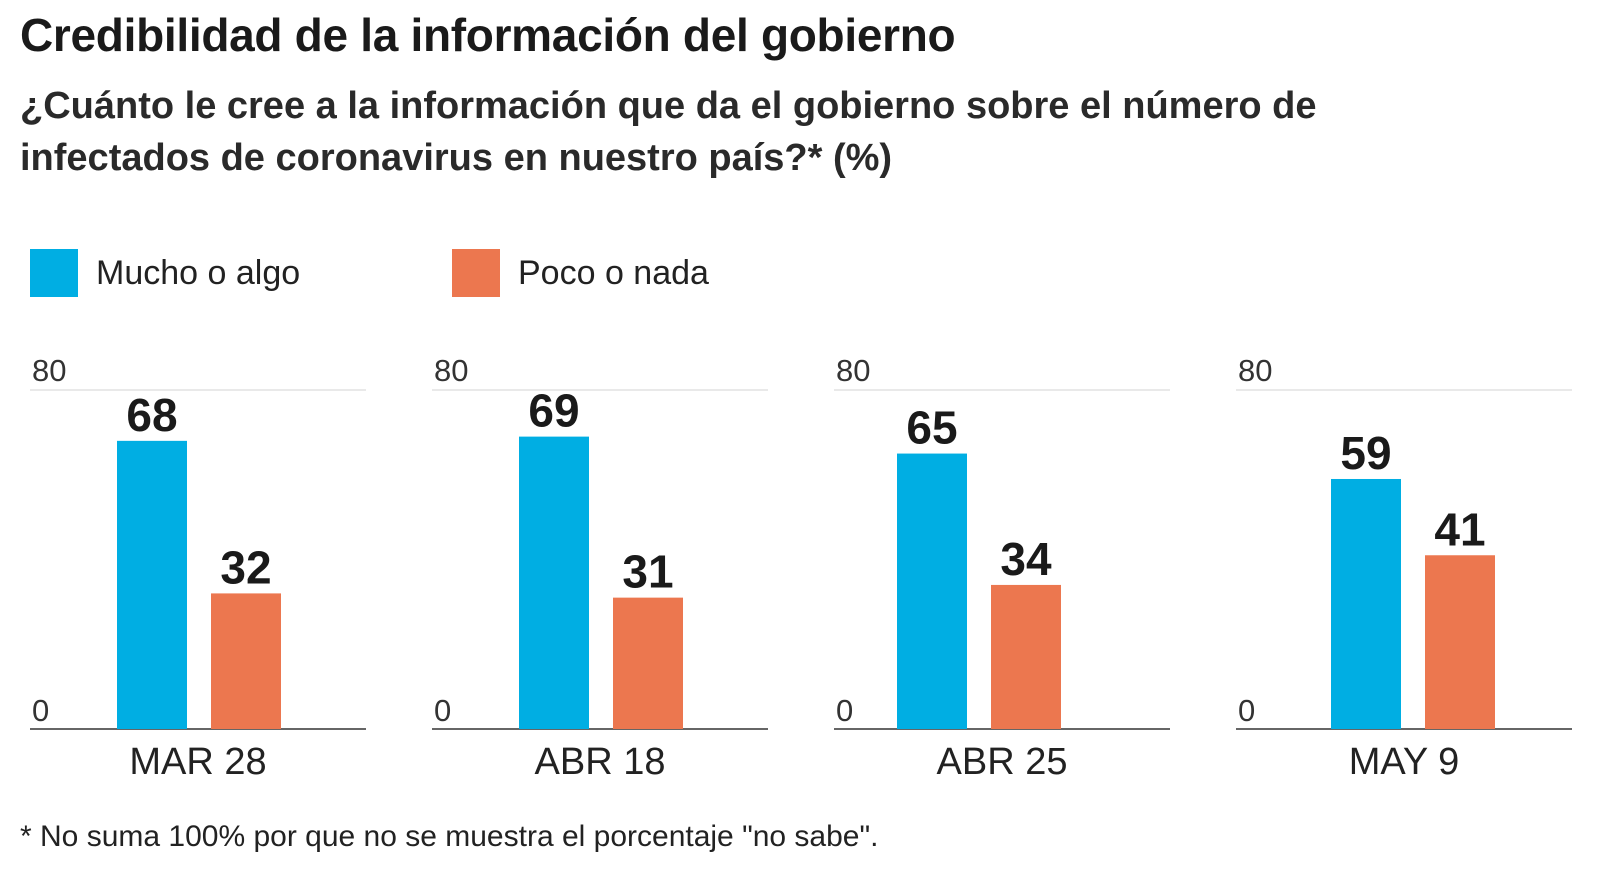 This screenshot has width=1600, height=872. Describe the element at coordinates (49, 370) in the screenshot. I see `y-tick-label-max-mar-28: 80` at that location.